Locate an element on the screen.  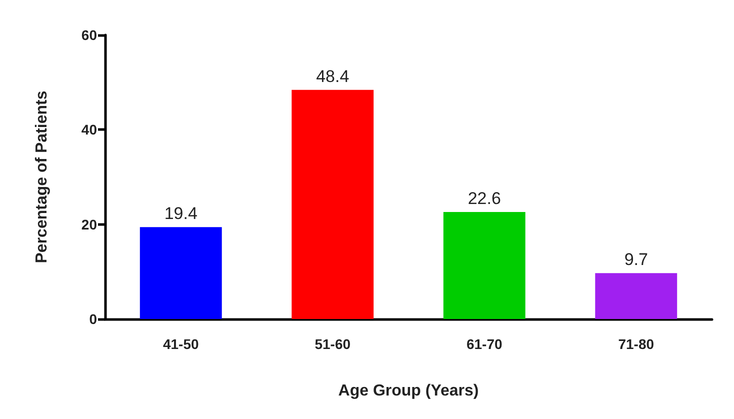
x-tick-label: 61-70 is located at coordinates (484, 344).